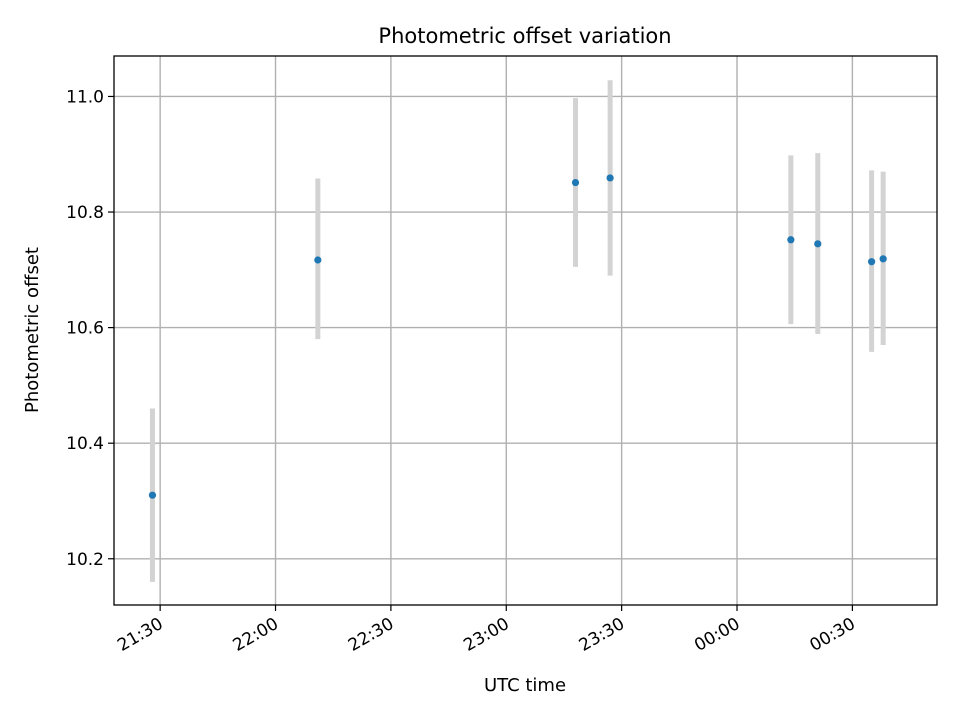  Describe the element at coordinates (140, 635) in the screenshot. I see `x-tick-label: 21:30` at that location.